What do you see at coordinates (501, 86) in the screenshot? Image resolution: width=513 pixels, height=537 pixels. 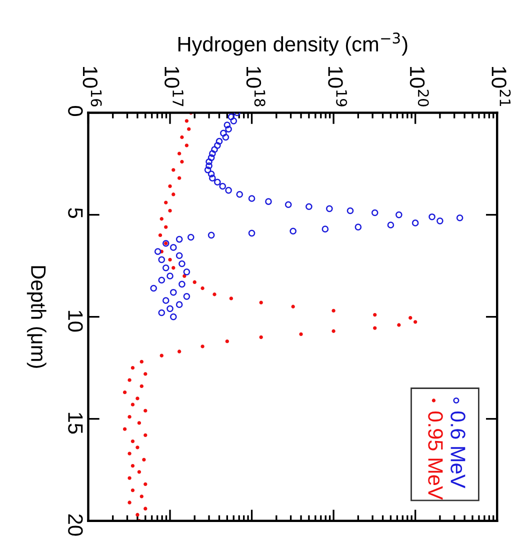 I see `x-tick-label: 10$^{21}$` at bounding box center [501, 86].